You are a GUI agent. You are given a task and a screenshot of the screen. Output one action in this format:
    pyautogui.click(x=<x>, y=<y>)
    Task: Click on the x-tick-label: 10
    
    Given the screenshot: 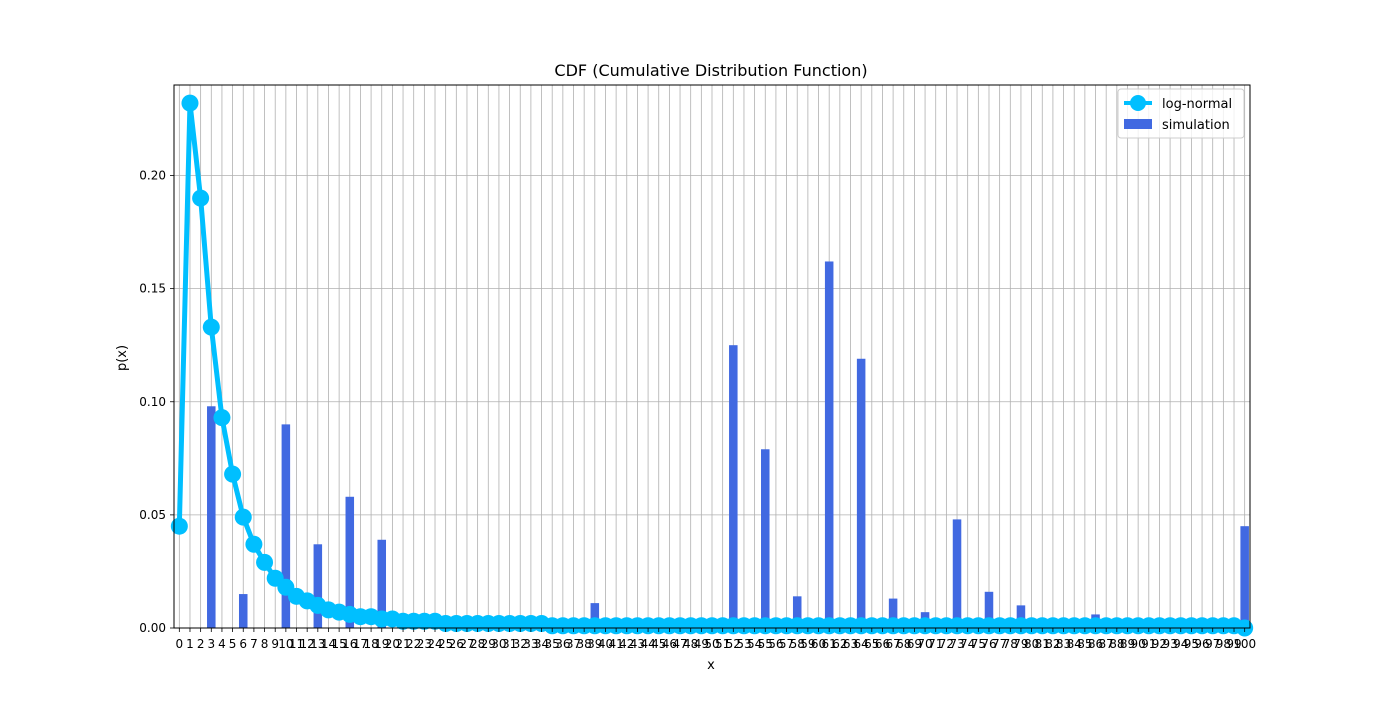 What is the action you would take?
    pyautogui.click(x=285, y=644)
    